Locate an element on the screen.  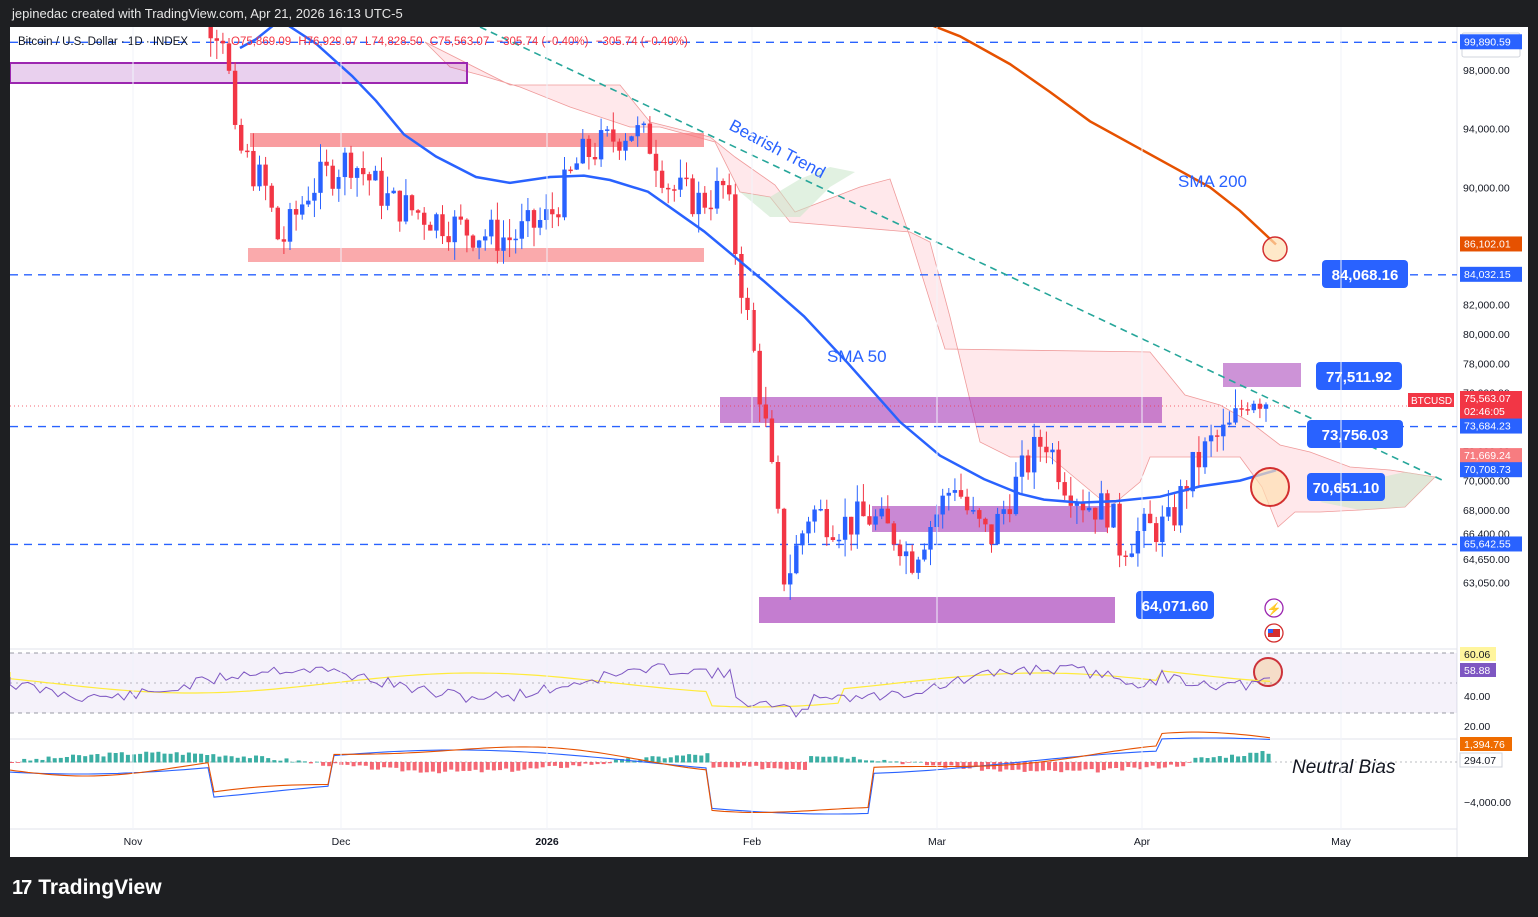
y-tick-9: 70,000.00 is located at coordinates (1486, 482).